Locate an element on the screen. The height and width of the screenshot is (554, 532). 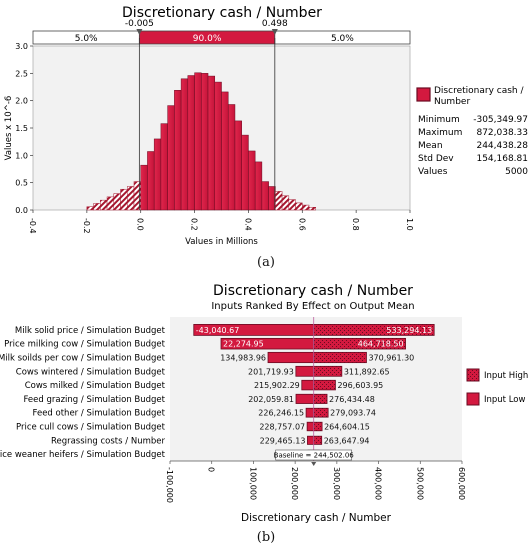
category-label: Price milking cow / Simulation Budget is located at coordinates (85, 345).